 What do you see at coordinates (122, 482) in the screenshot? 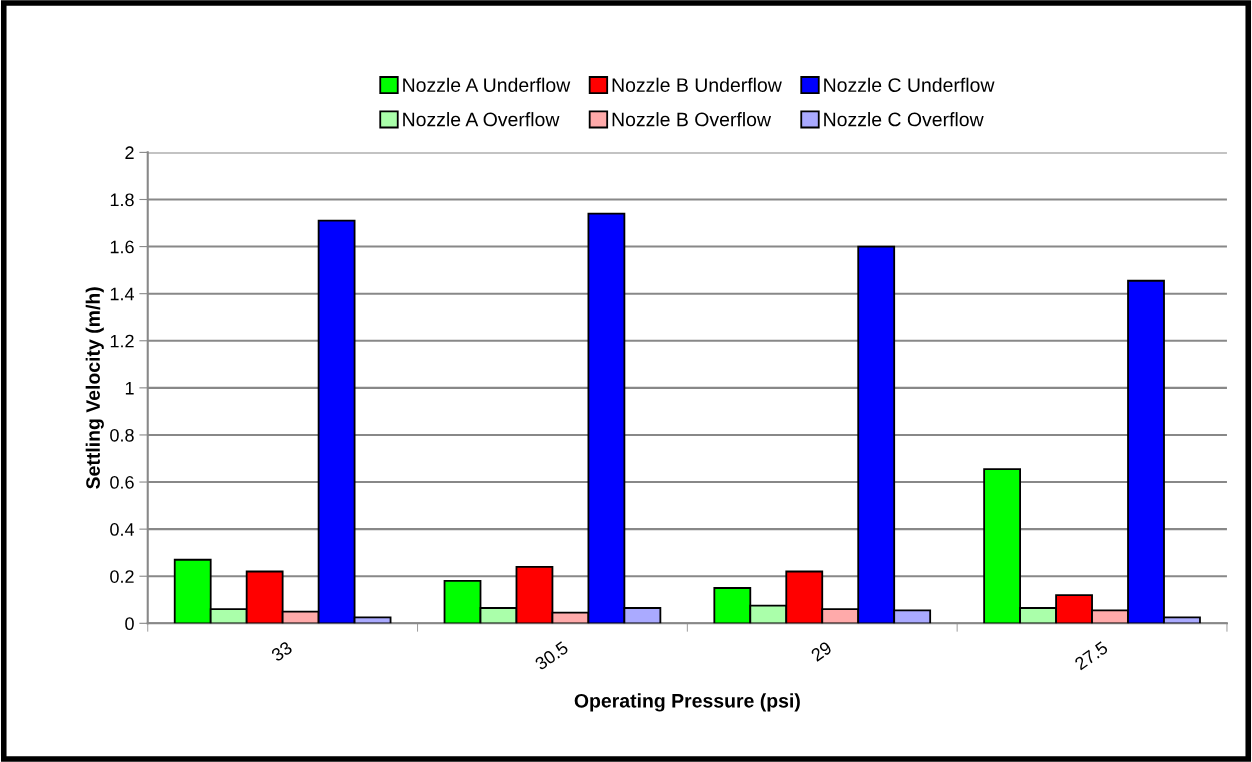
I see `y-tick-label: 0.6` at bounding box center [122, 482].